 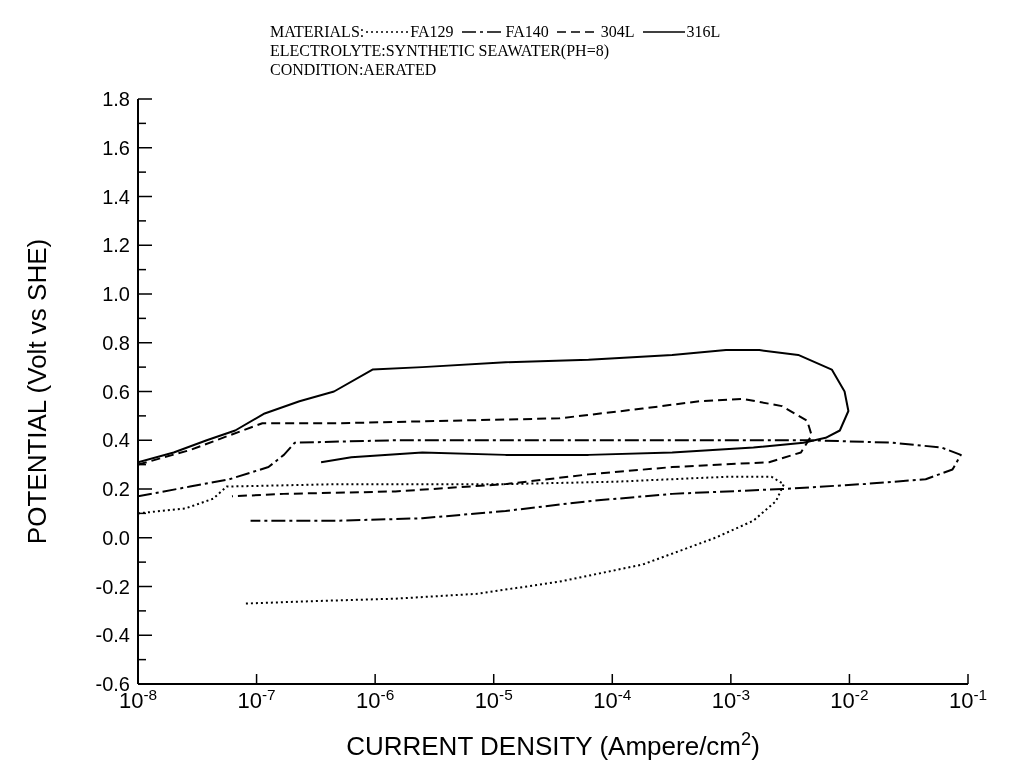 I want to click on y-tick-label: 1.0, so click(x=116, y=294).